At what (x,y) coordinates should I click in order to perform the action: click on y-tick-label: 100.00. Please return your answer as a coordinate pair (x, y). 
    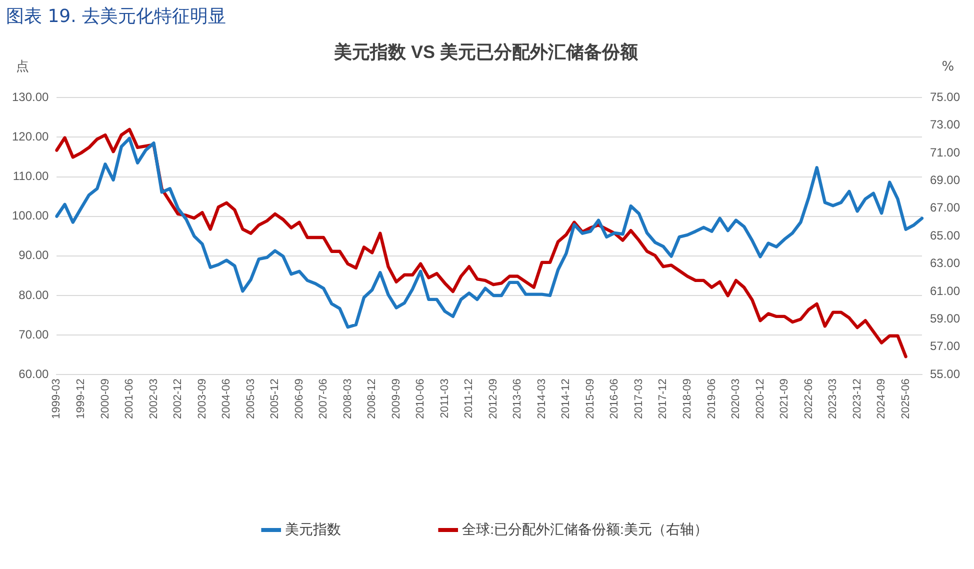
    Looking at the image, I should click on (31, 215).